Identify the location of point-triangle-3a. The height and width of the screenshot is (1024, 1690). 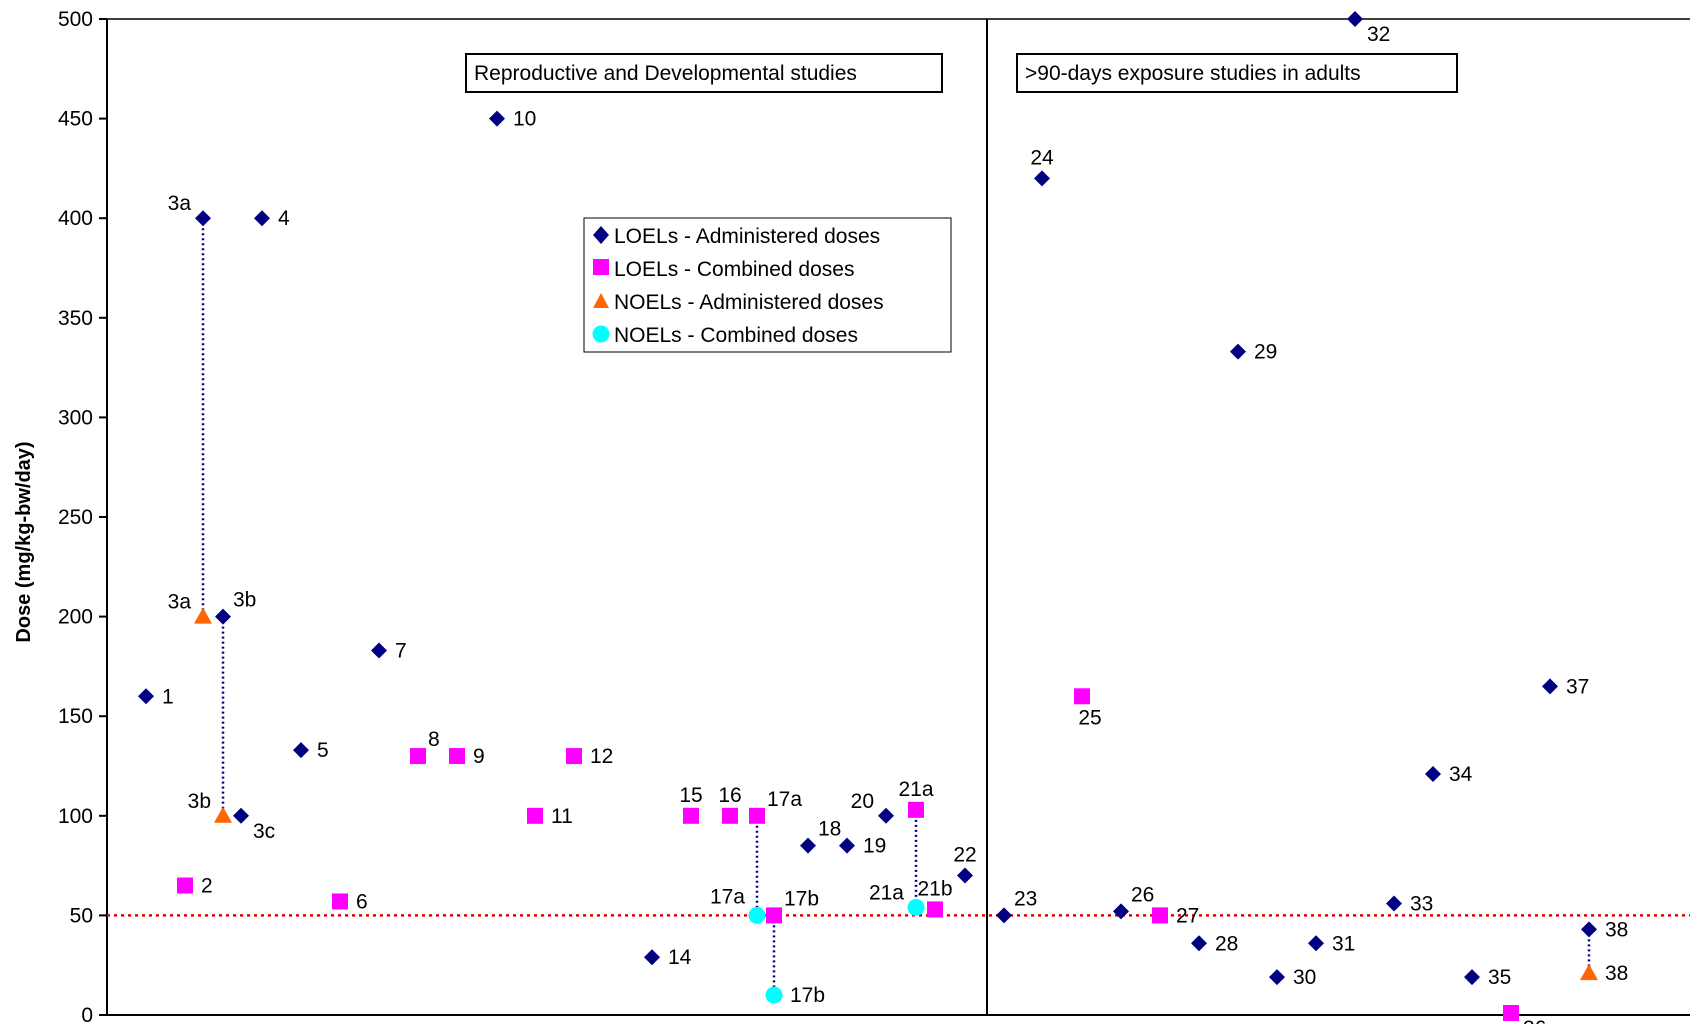
(203, 615).